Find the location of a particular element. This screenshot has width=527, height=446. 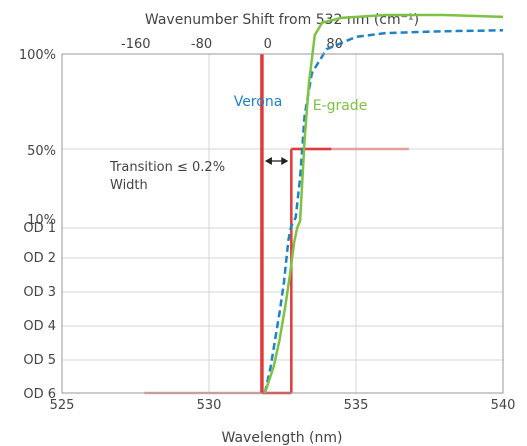

y-tick-label: OD 3 is located at coordinates (39, 292).